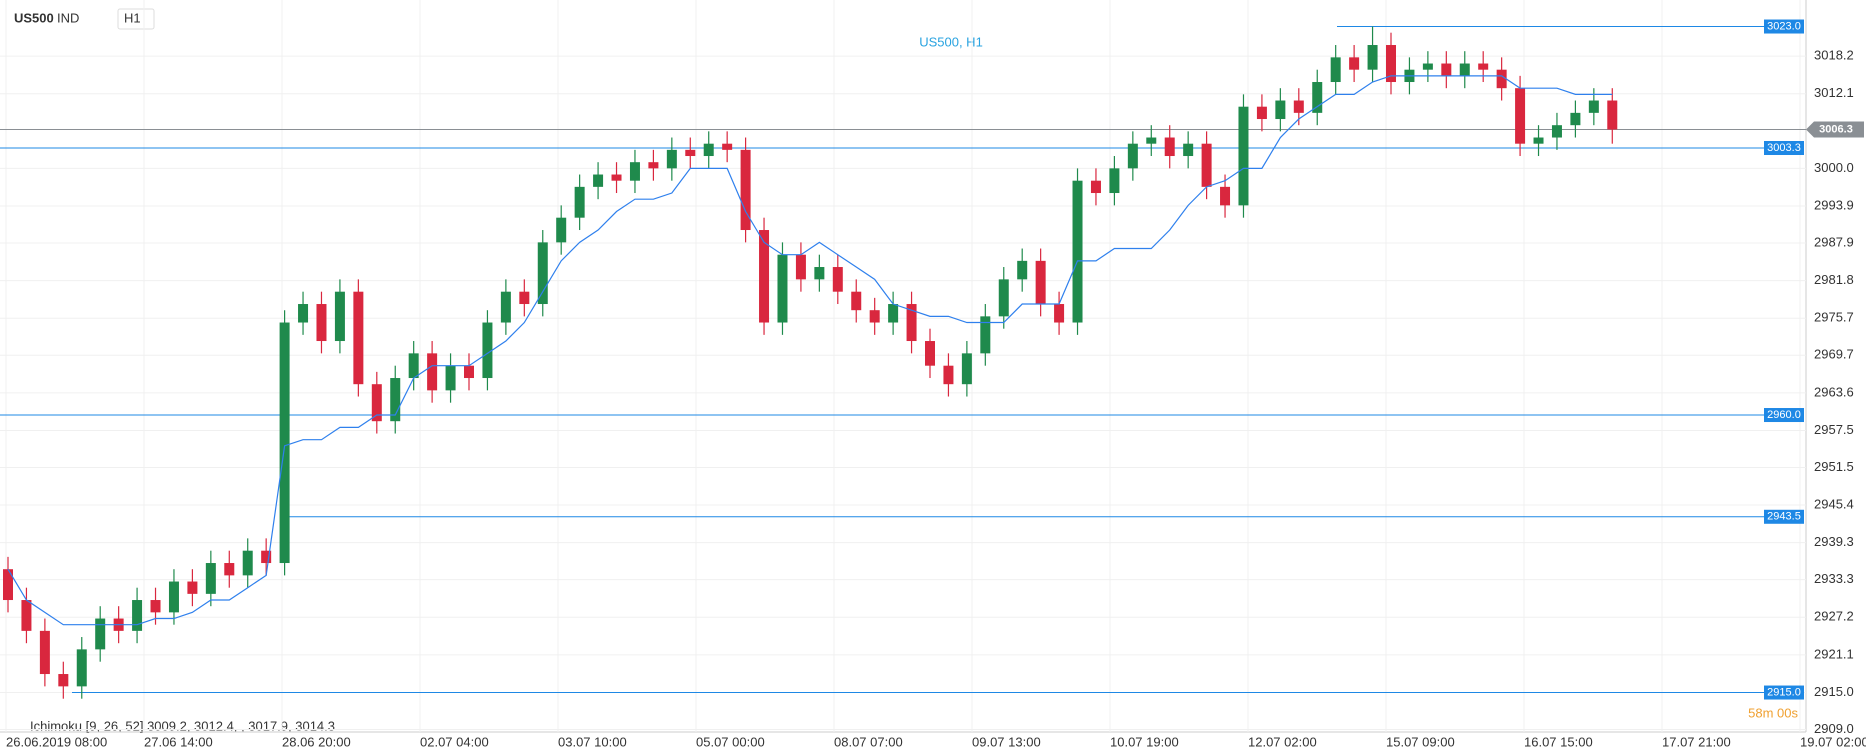 This screenshot has width=1866, height=756. Describe the element at coordinates (1834, 317) in the screenshot. I see `y-tick-label: 2975.7` at that location.